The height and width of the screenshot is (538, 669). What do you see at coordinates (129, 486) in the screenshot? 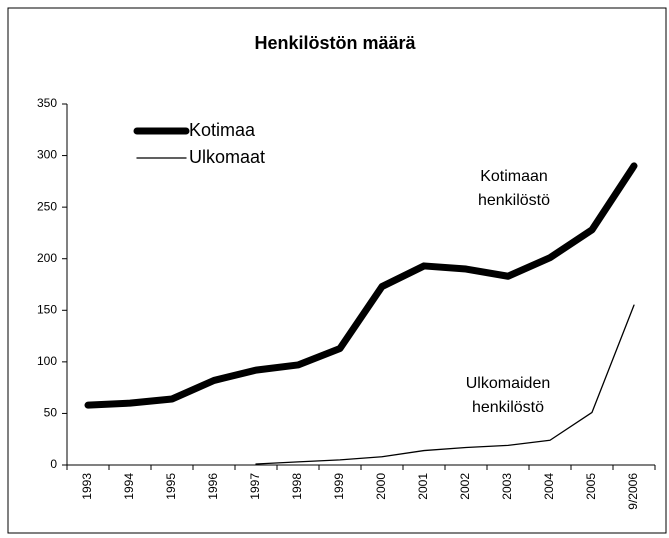
I see `x-tick-label: 1994` at bounding box center [129, 486].